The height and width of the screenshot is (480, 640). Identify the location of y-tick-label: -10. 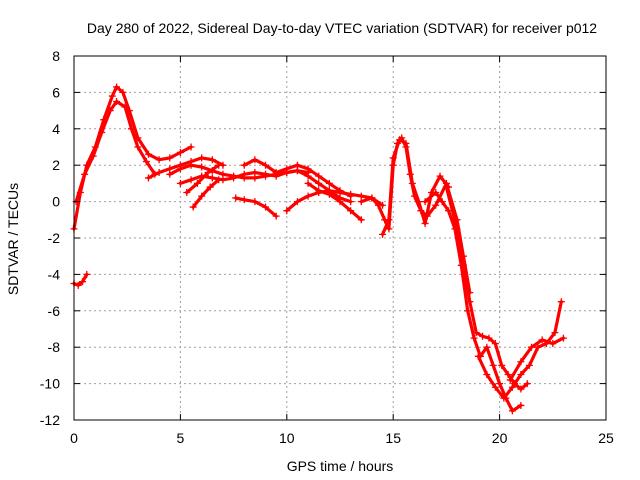
(50, 384).